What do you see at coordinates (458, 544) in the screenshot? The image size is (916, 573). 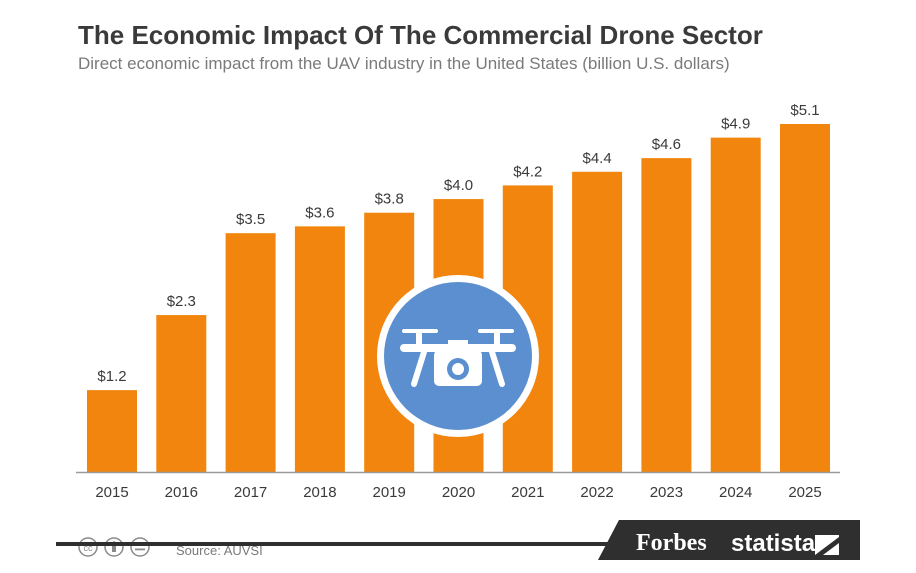 I see `footer-bar` at bounding box center [458, 544].